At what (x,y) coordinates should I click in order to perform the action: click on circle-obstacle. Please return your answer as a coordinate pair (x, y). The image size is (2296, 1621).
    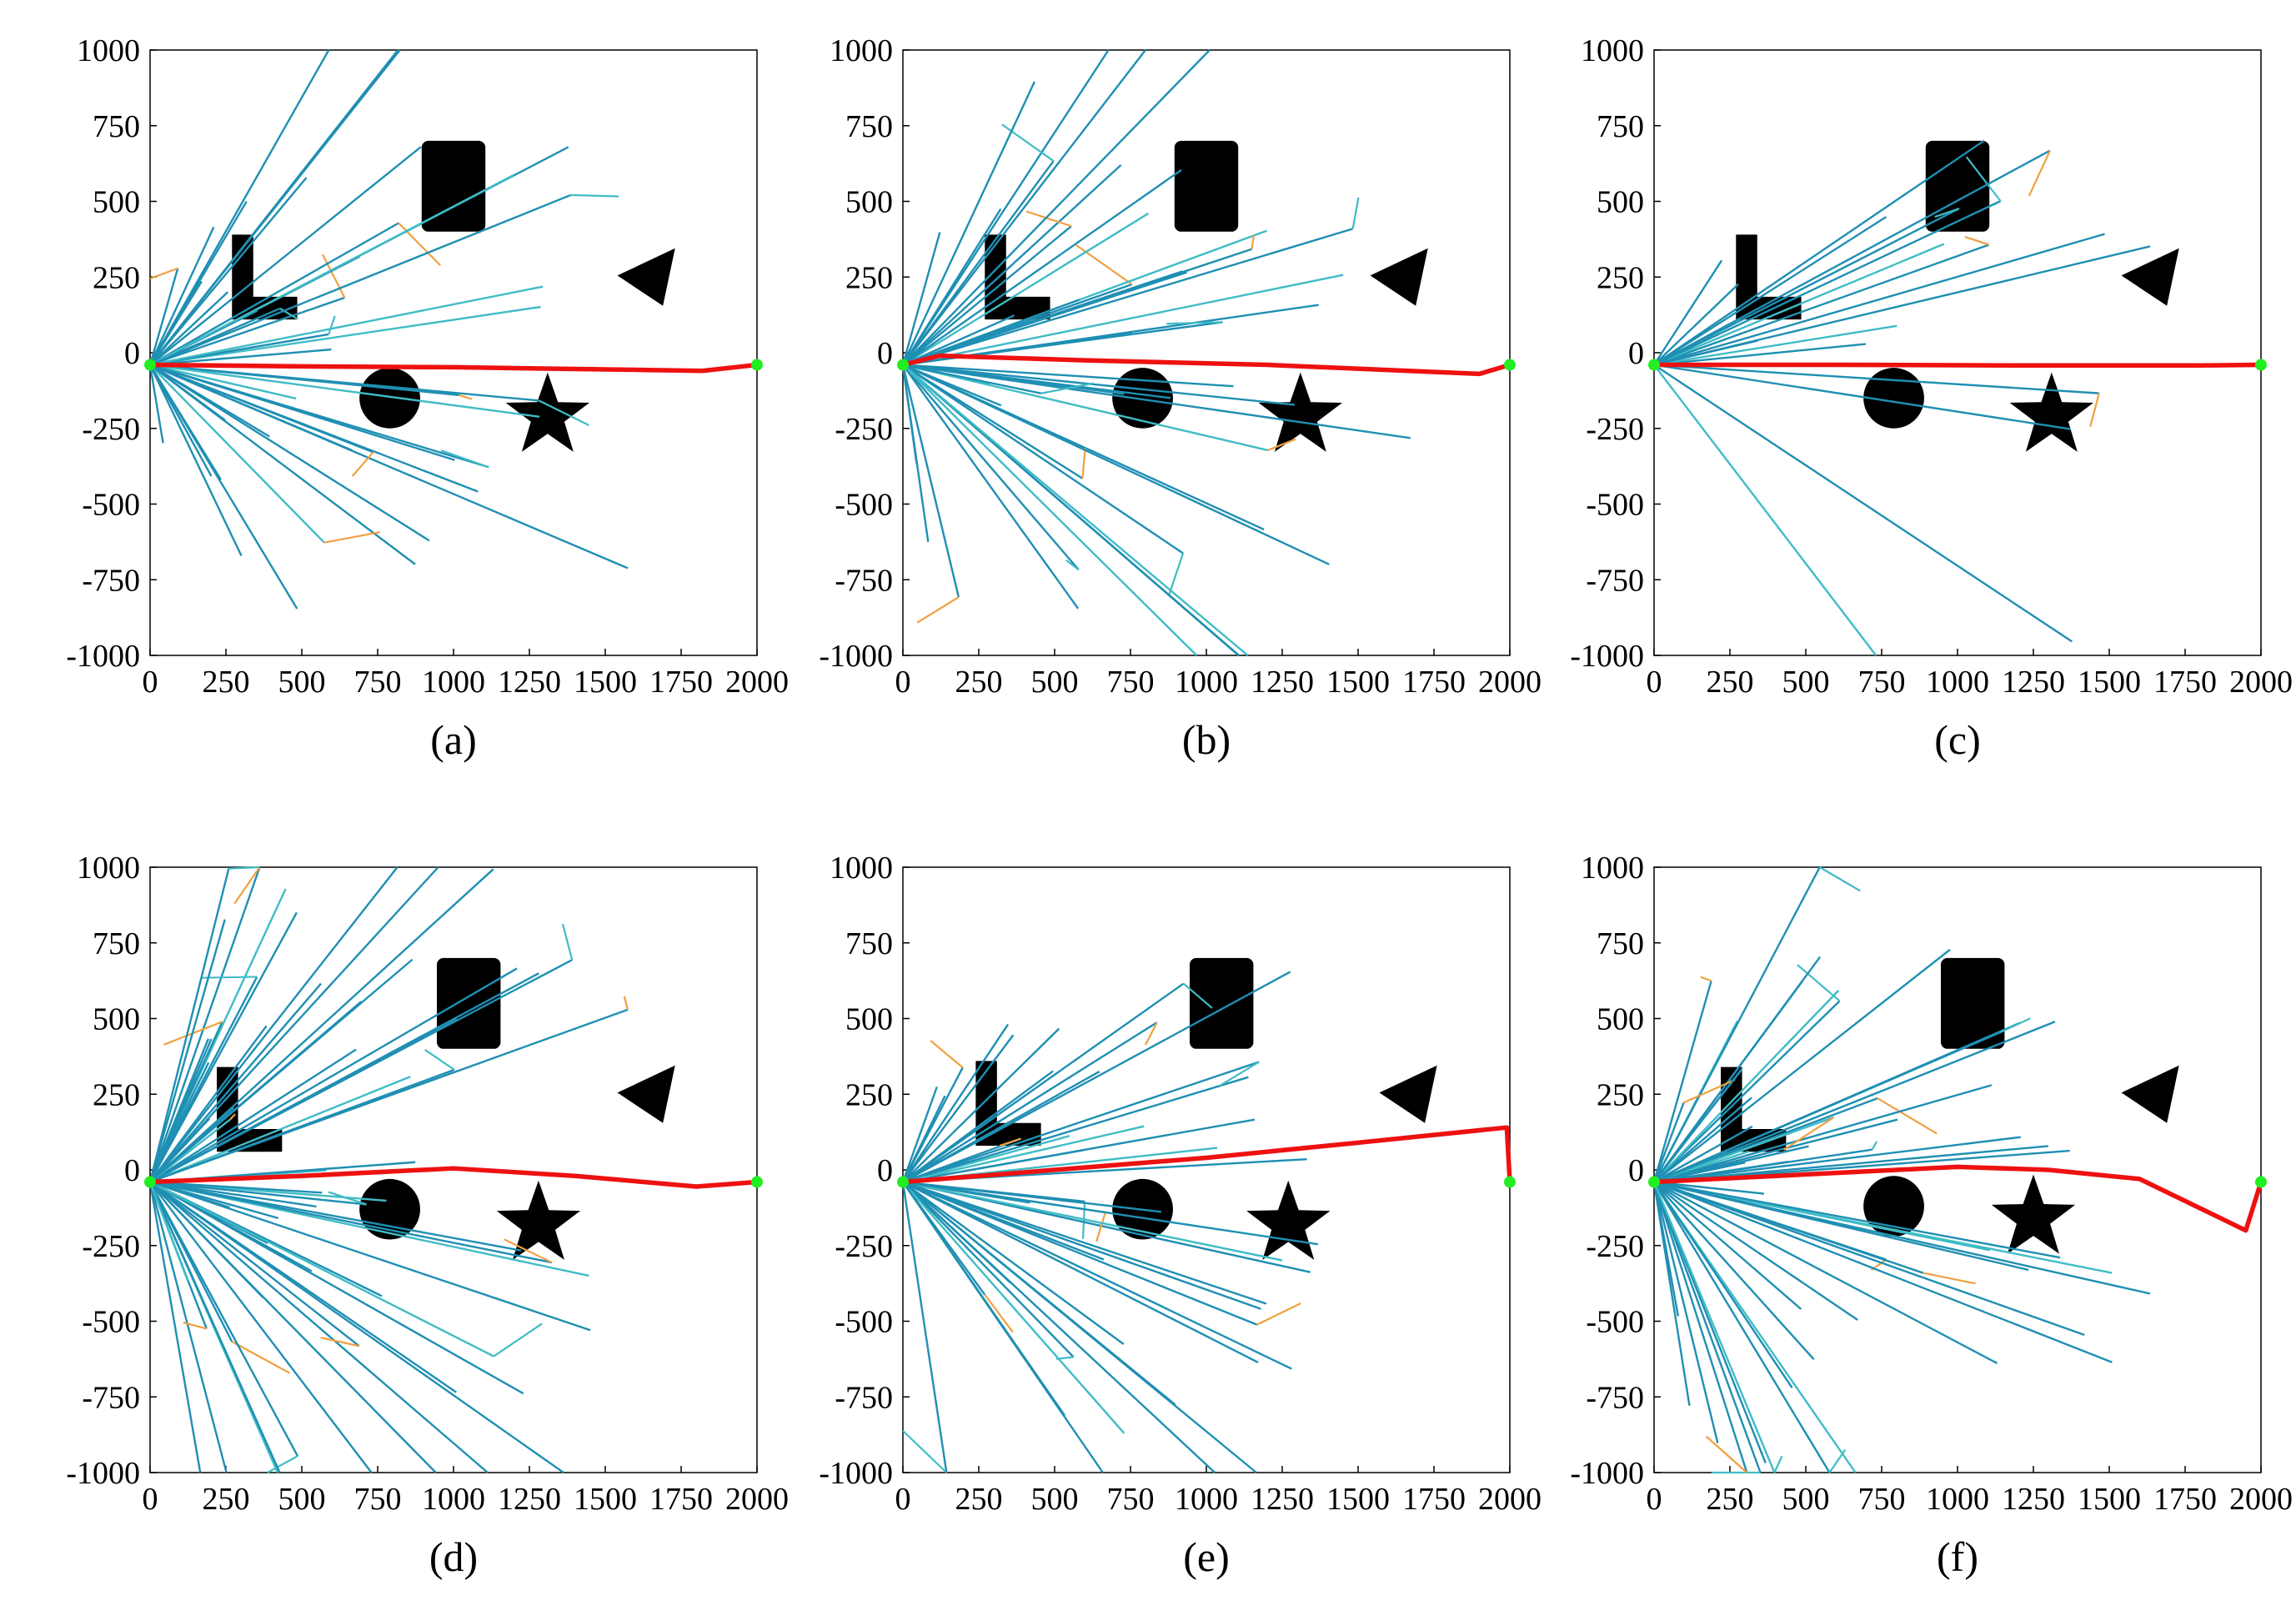
    Looking at the image, I should click on (389, 399).